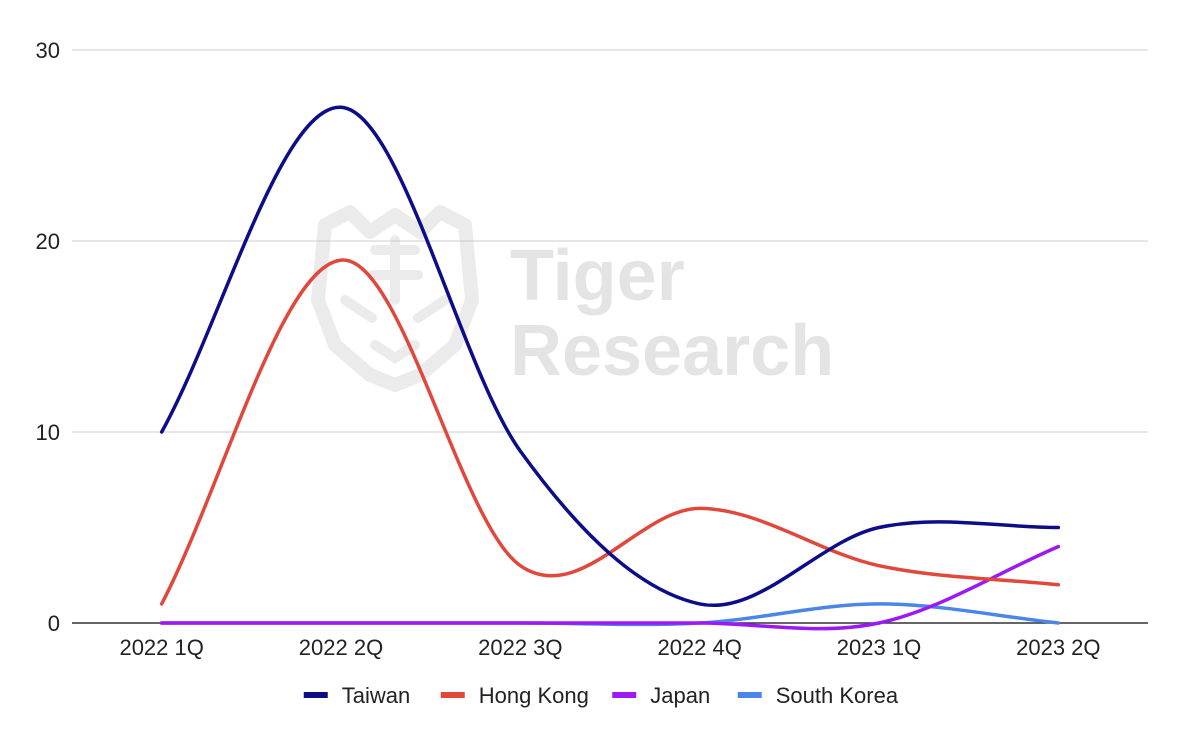 This screenshot has height=740, width=1178. I want to click on legend-item-hong-kong: Hong Kong, so click(514, 695).